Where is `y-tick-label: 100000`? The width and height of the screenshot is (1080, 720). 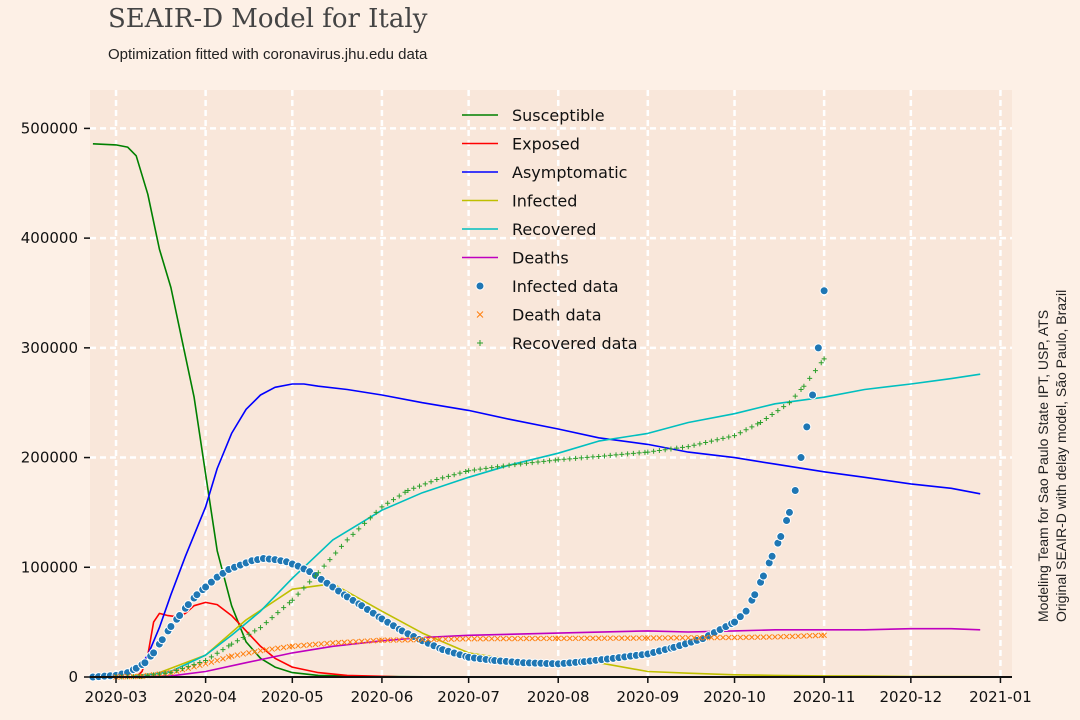 y-tick-label: 100000 is located at coordinates (49, 567).